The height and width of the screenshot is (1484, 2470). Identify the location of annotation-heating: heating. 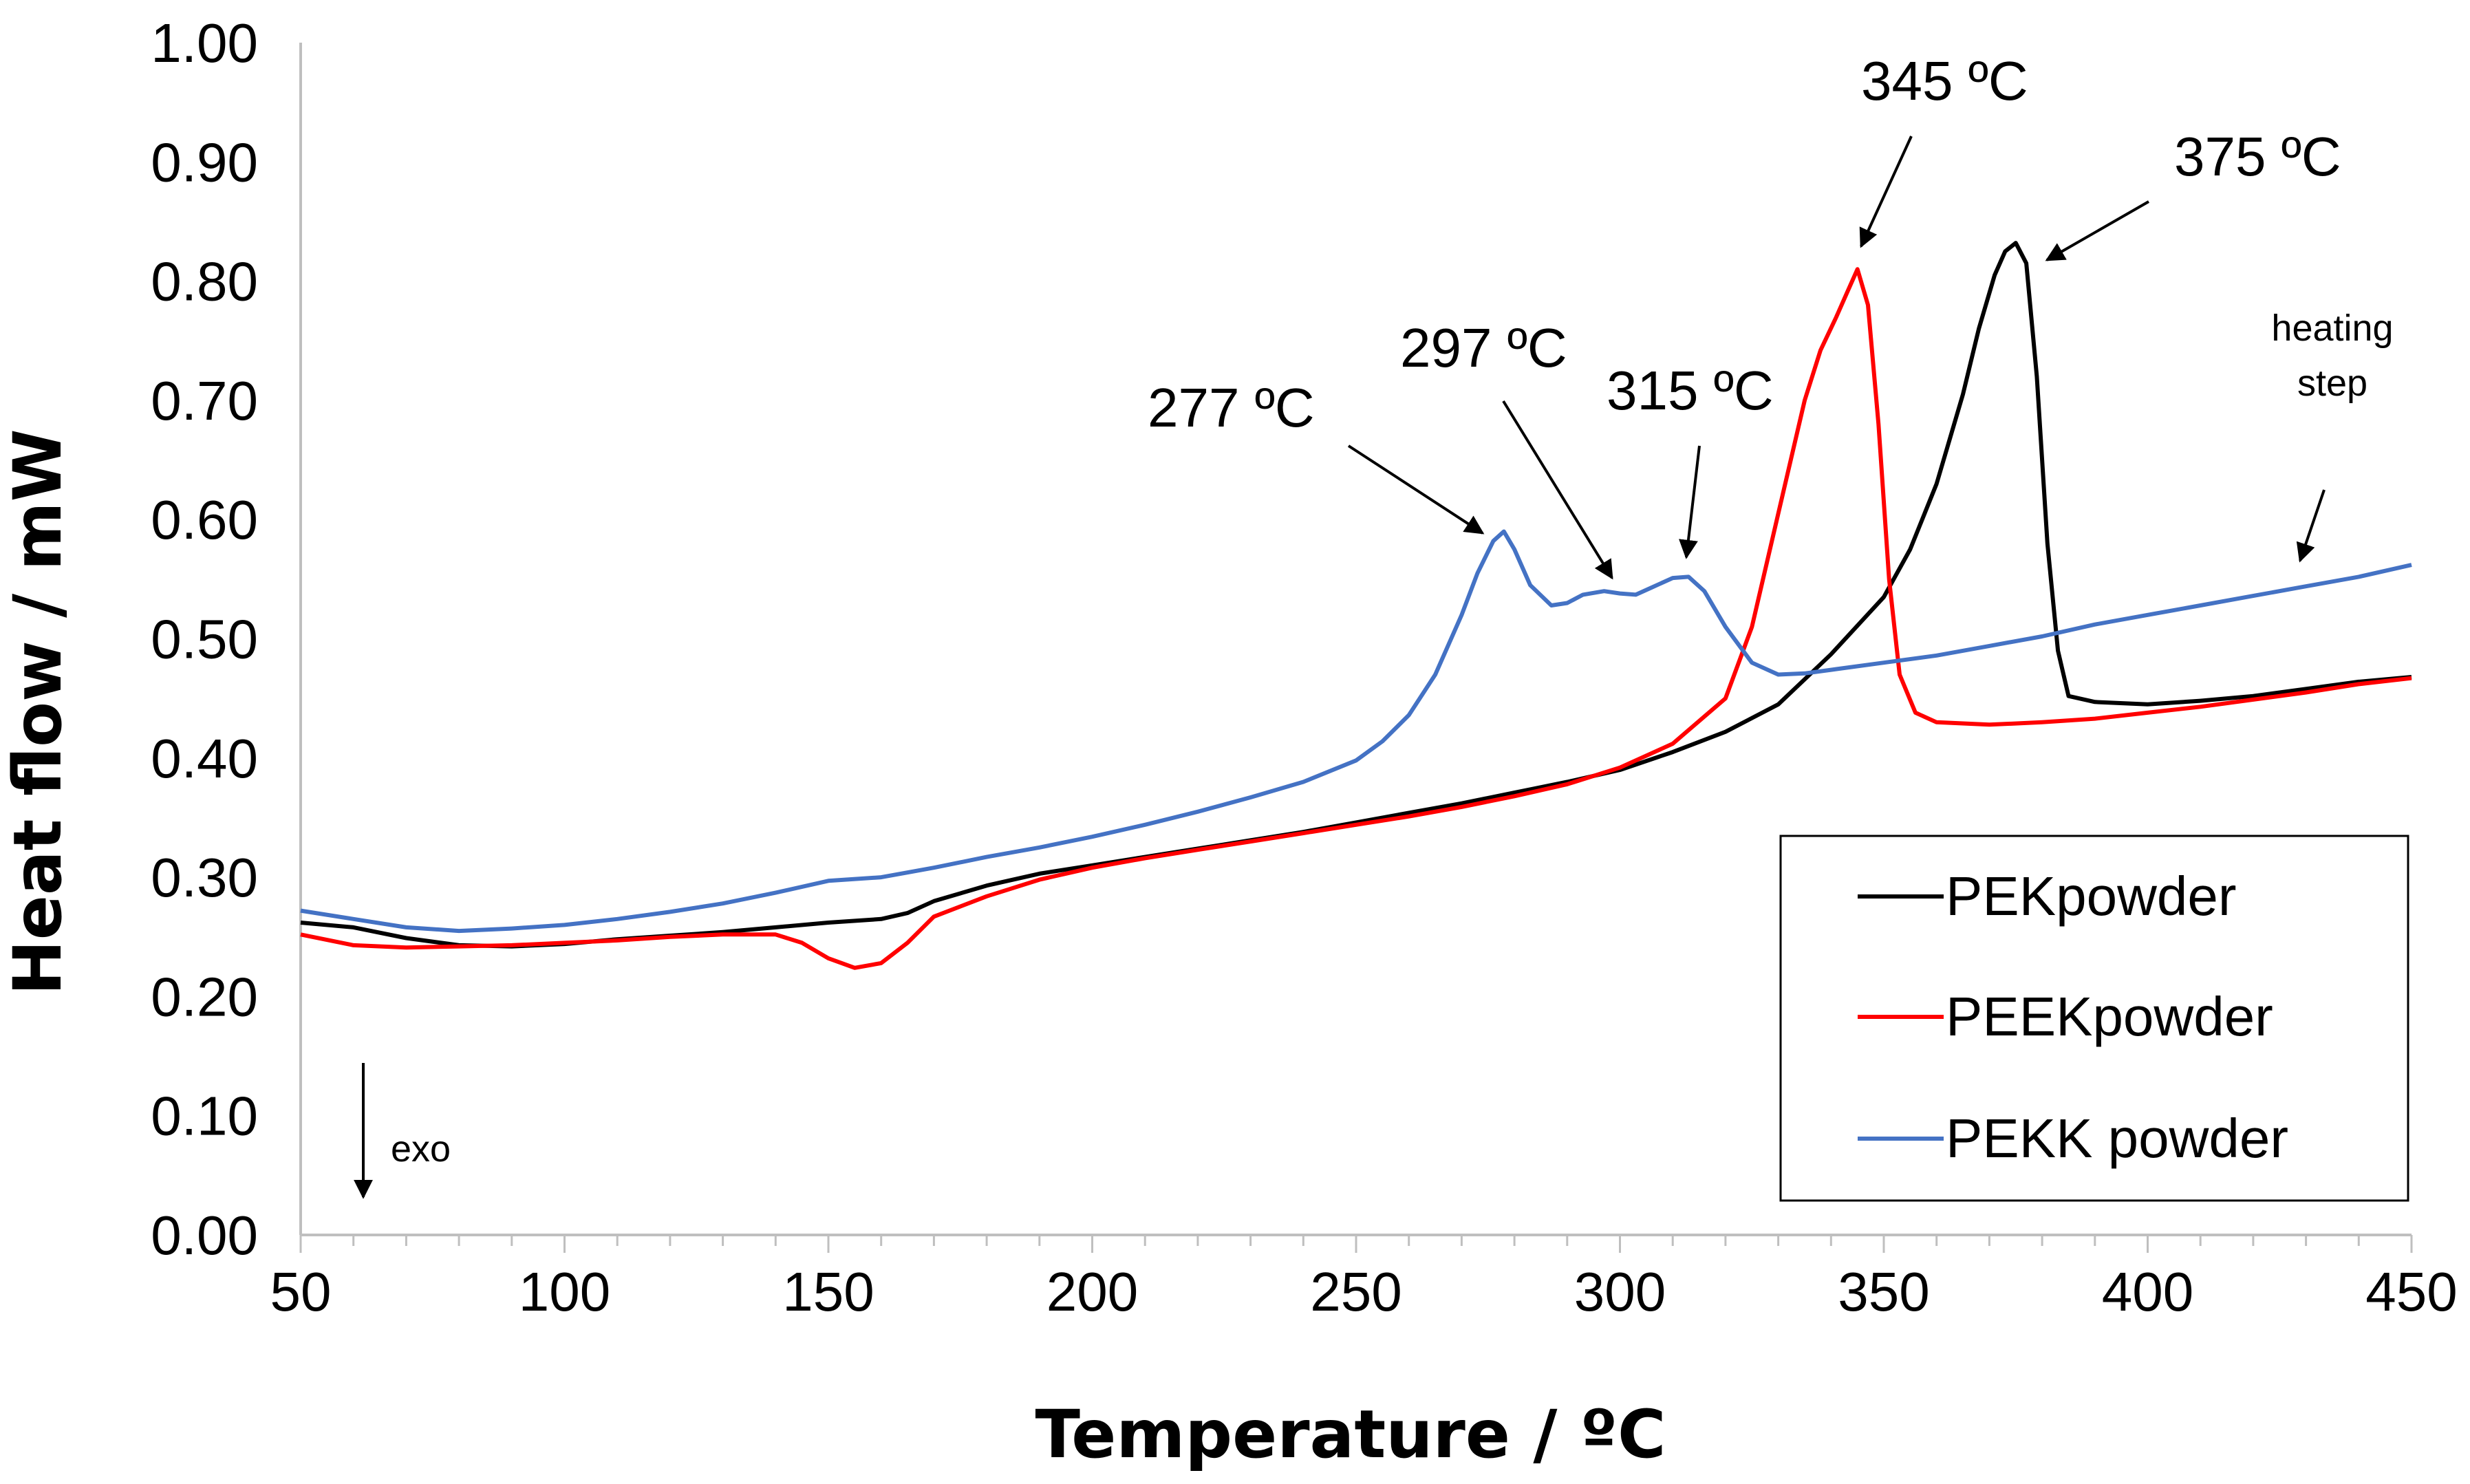
(2332, 328).